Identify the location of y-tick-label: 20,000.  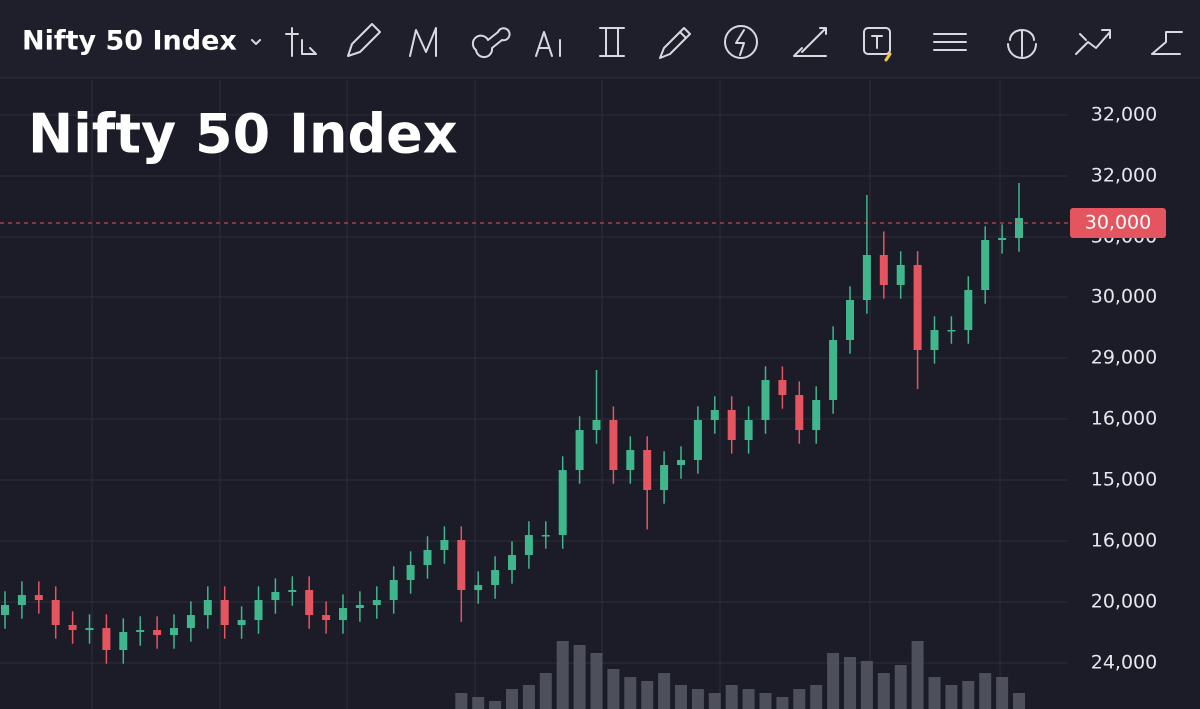
(1124, 602).